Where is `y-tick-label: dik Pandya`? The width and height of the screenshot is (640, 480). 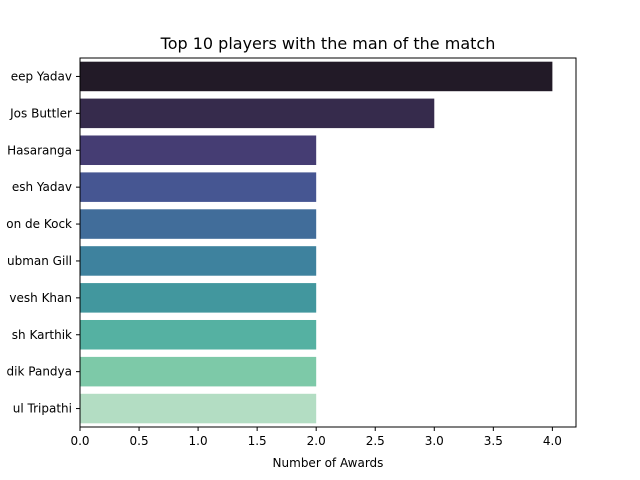
y-tick-label: dik Pandya is located at coordinates (39, 372).